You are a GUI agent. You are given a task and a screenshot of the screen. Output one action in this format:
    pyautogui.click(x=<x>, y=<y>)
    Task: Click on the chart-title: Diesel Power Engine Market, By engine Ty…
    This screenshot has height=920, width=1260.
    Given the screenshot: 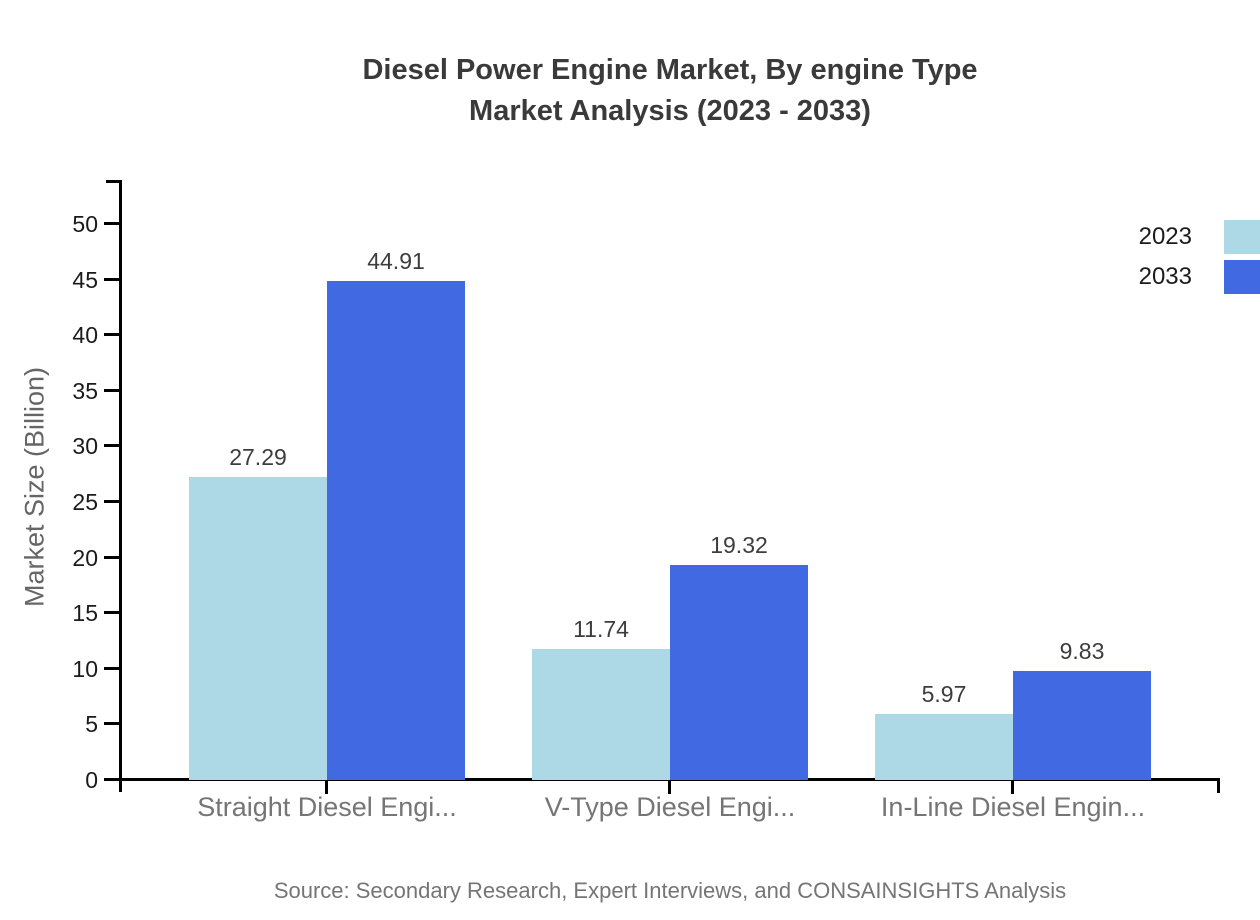 What is the action you would take?
    pyautogui.click(x=670, y=91)
    